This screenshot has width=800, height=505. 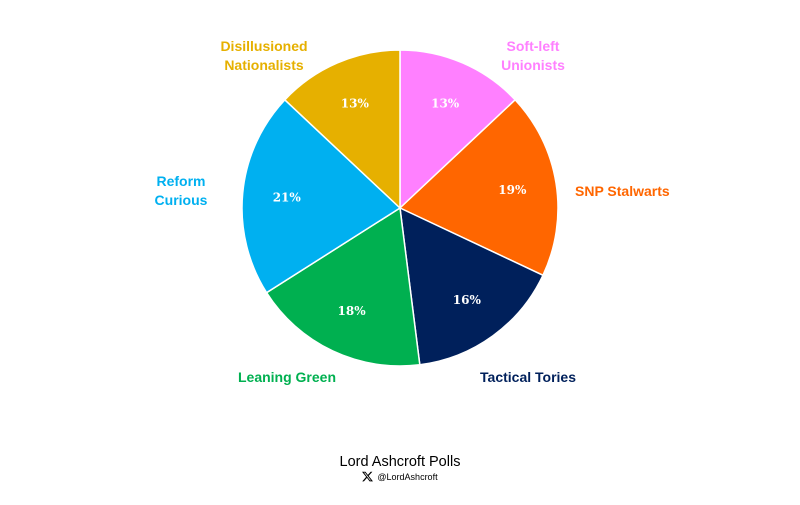 I want to click on slice-value-label: 19%, so click(x=512, y=190).